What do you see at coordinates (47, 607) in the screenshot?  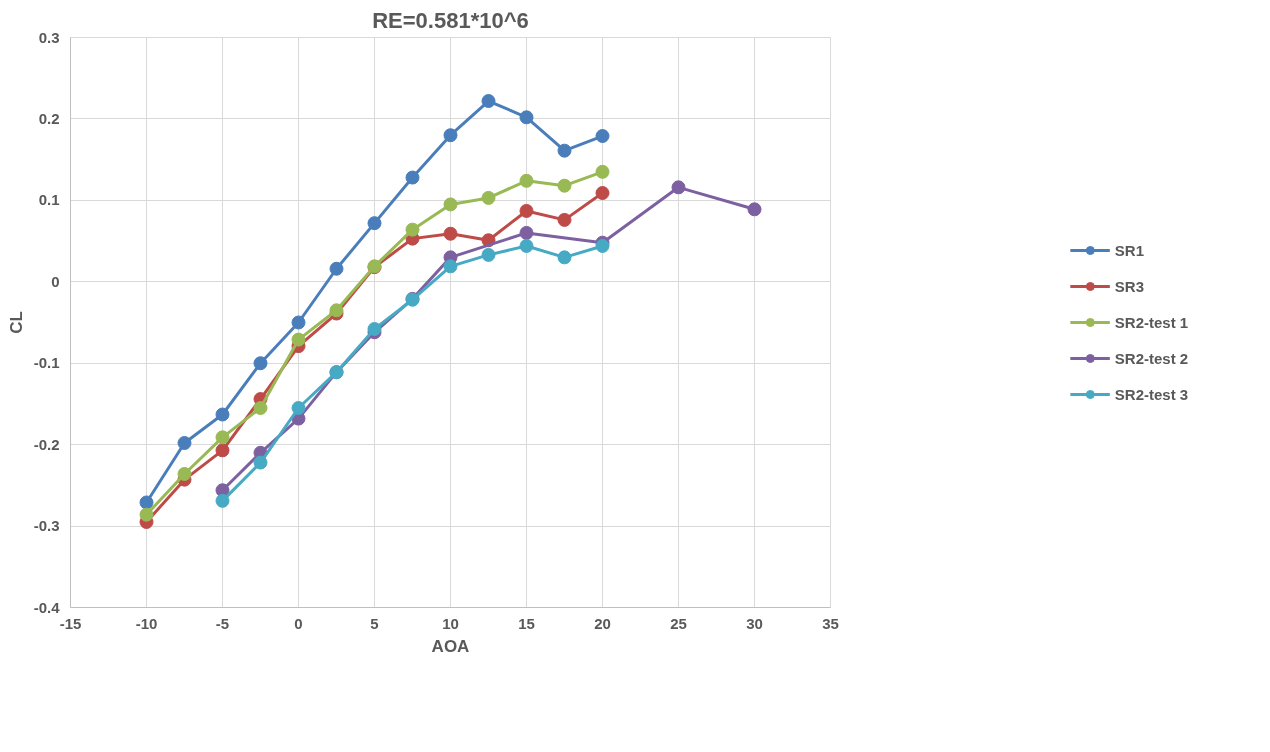 I see `y-tick-label: -0.4` at bounding box center [47, 607].